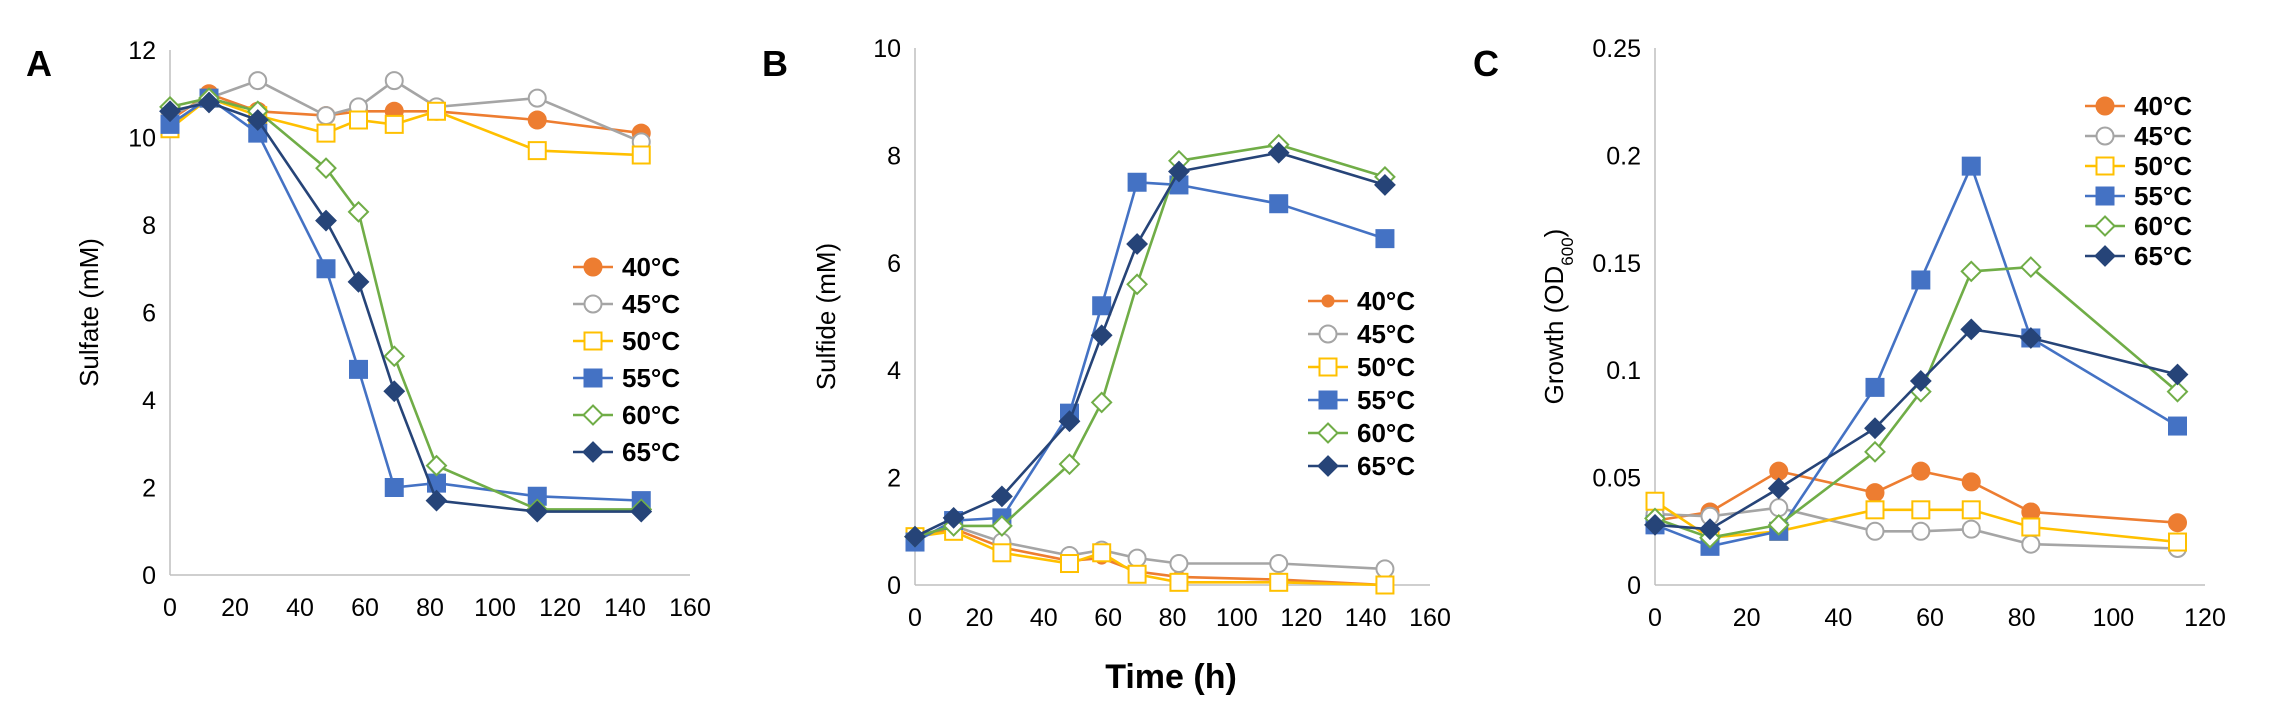 Image resolution: width=2274 pixels, height=703 pixels. Describe the element at coordinates (1361, 383) in the screenshot. I see `legend: 40°C45°C50°C55°C60°C65°C` at that location.